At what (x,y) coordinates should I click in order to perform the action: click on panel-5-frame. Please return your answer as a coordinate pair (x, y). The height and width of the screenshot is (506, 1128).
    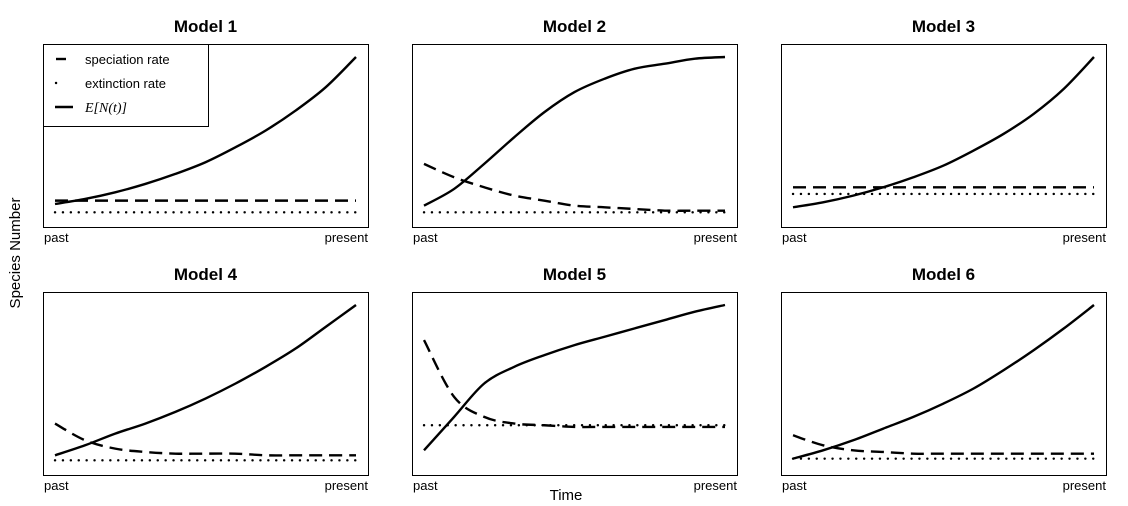
    Looking at the image, I should click on (575, 384).